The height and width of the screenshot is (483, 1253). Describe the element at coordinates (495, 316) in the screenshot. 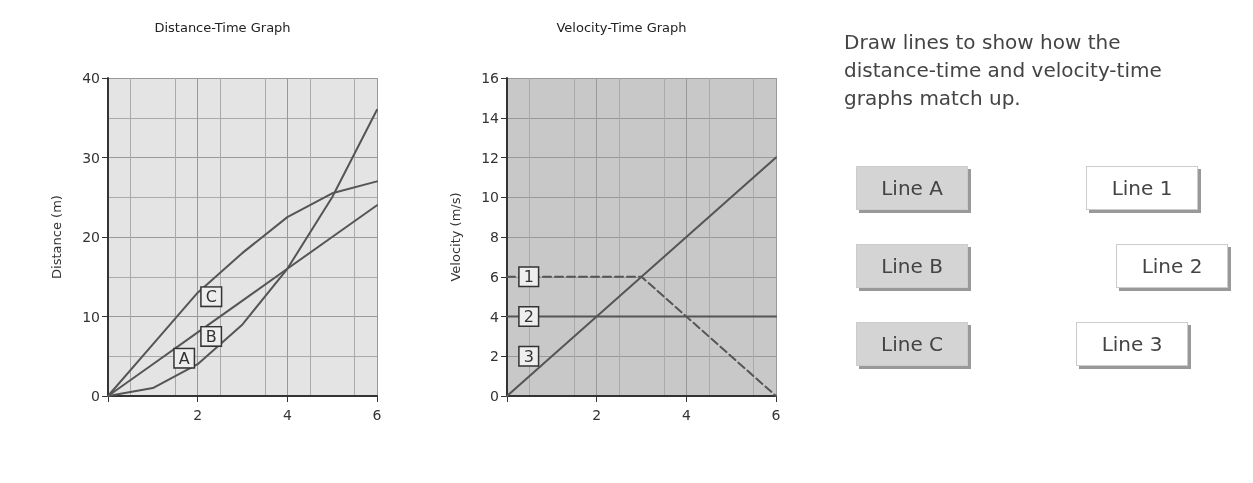

I see `y-tick-label: 4` at that location.